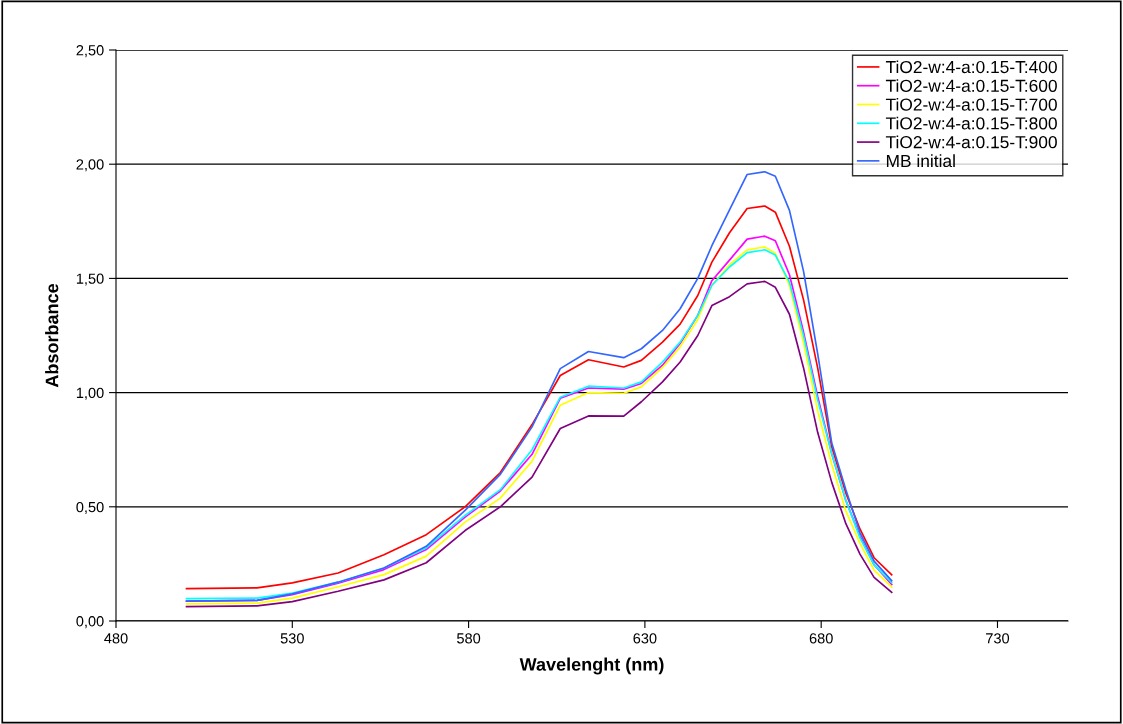 The height and width of the screenshot is (724, 1123). I want to click on legend-label: TiO2-w:4-a:0.15-T:700, so click(971, 104).